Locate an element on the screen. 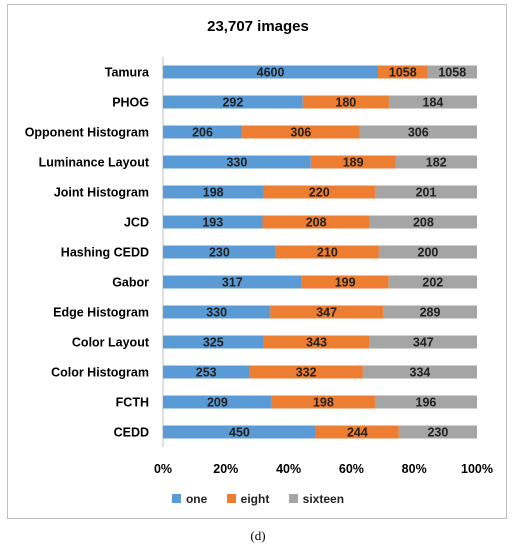  legend-item-sixteen: sixteen is located at coordinates (316, 499).